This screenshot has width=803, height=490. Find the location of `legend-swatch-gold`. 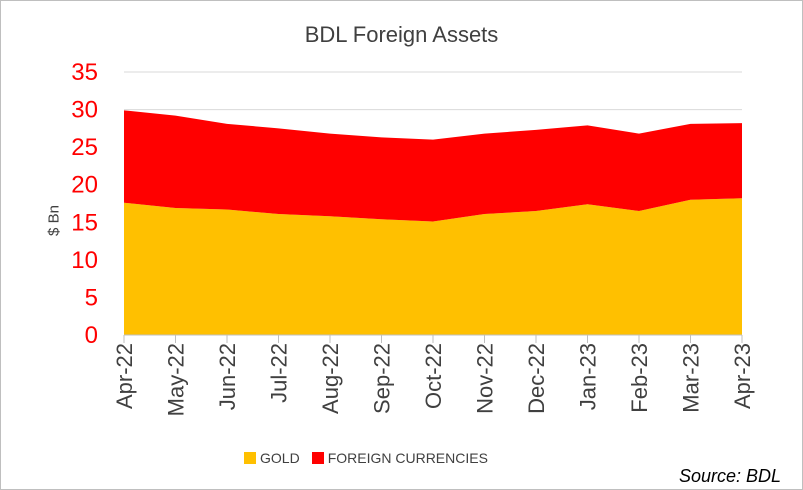

legend-swatch-gold is located at coordinates (250, 458).